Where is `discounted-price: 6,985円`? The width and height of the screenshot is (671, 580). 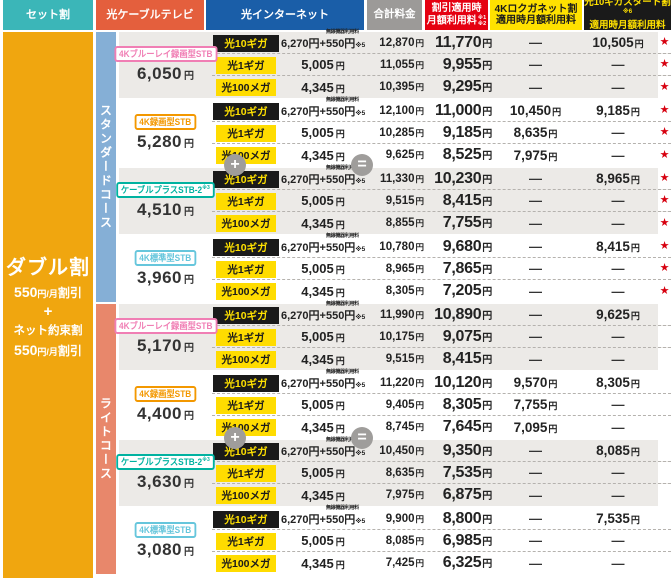
discounted-price: 6,985円 is located at coordinates (458, 541).